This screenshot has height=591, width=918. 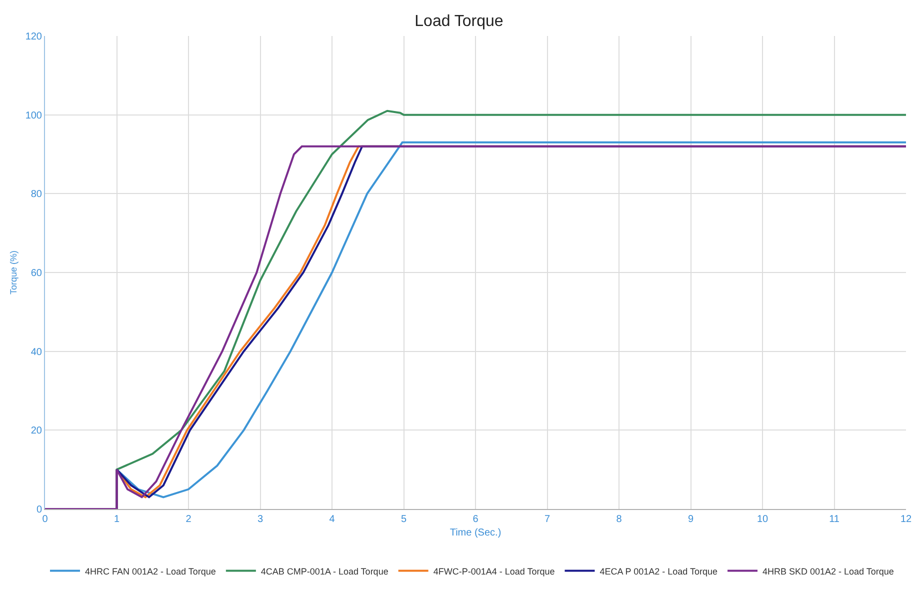 What do you see at coordinates (834, 519) in the screenshot?
I see `x-tick-label: 11` at bounding box center [834, 519].